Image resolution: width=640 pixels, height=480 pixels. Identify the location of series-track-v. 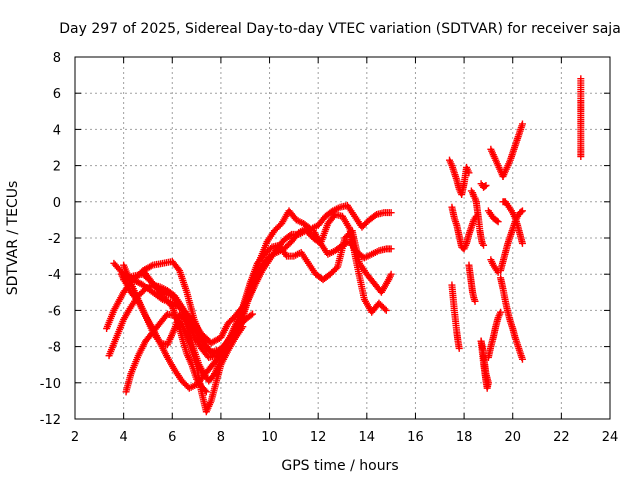
(511, 241).